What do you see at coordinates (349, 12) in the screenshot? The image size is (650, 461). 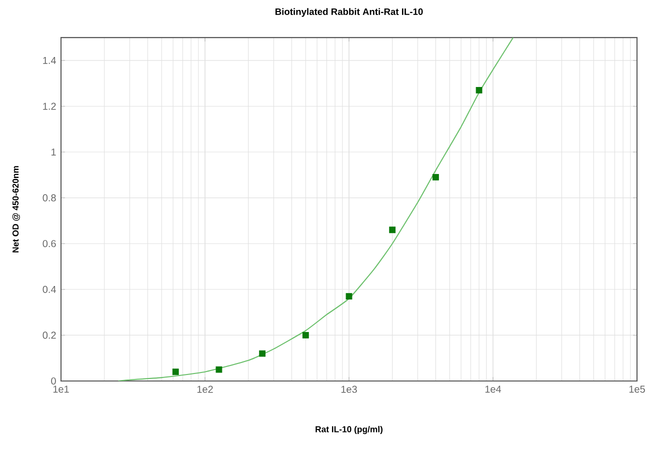 I see `chart-title: Biotinylated Rabbit Anti-Rat IL-10` at bounding box center [349, 12].